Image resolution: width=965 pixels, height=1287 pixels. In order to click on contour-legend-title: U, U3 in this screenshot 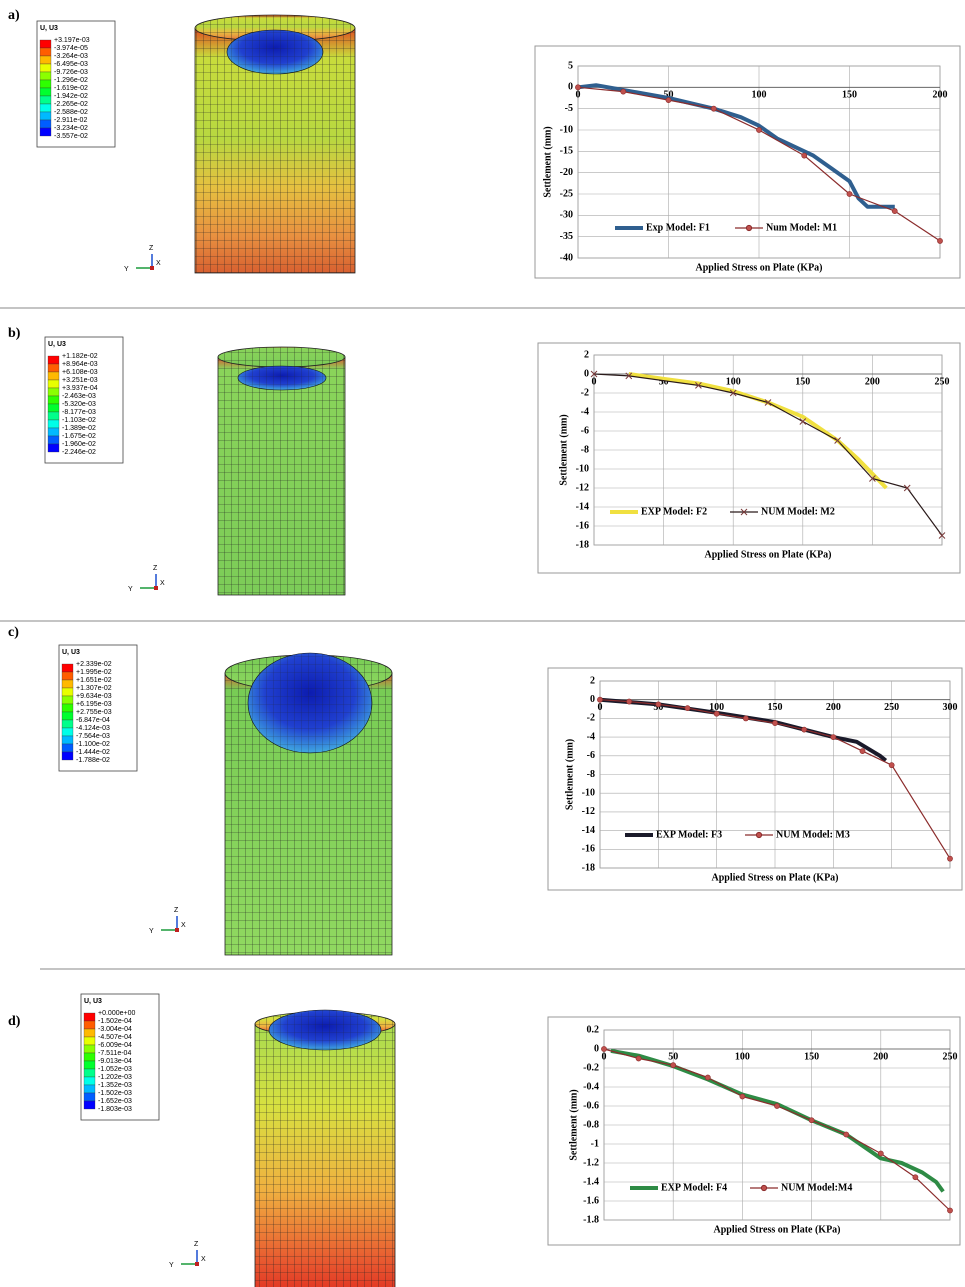, I will do `click(49, 28)`.